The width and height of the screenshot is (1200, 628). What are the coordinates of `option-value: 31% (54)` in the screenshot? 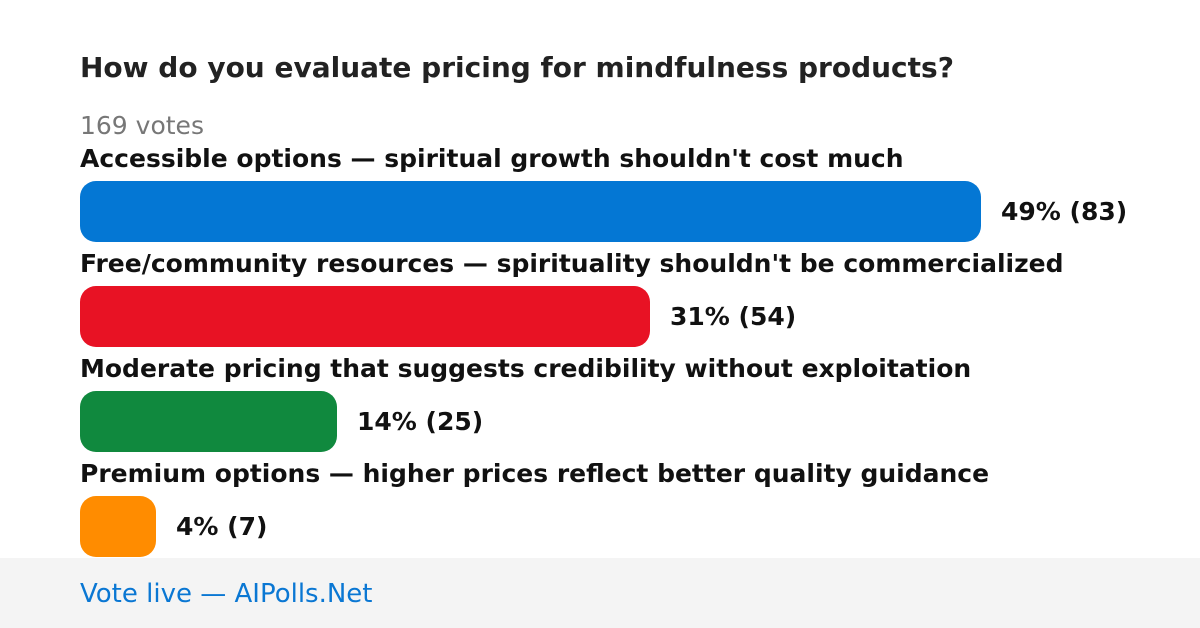 It's located at (733, 316).